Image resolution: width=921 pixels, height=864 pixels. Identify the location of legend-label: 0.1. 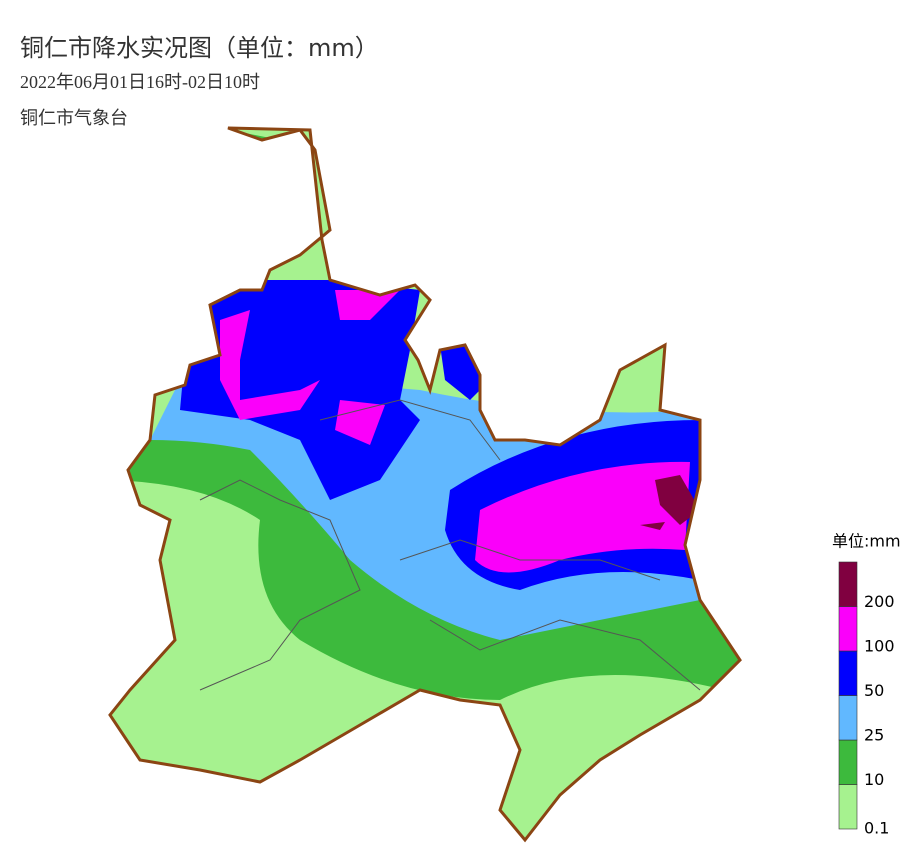
(876, 828).